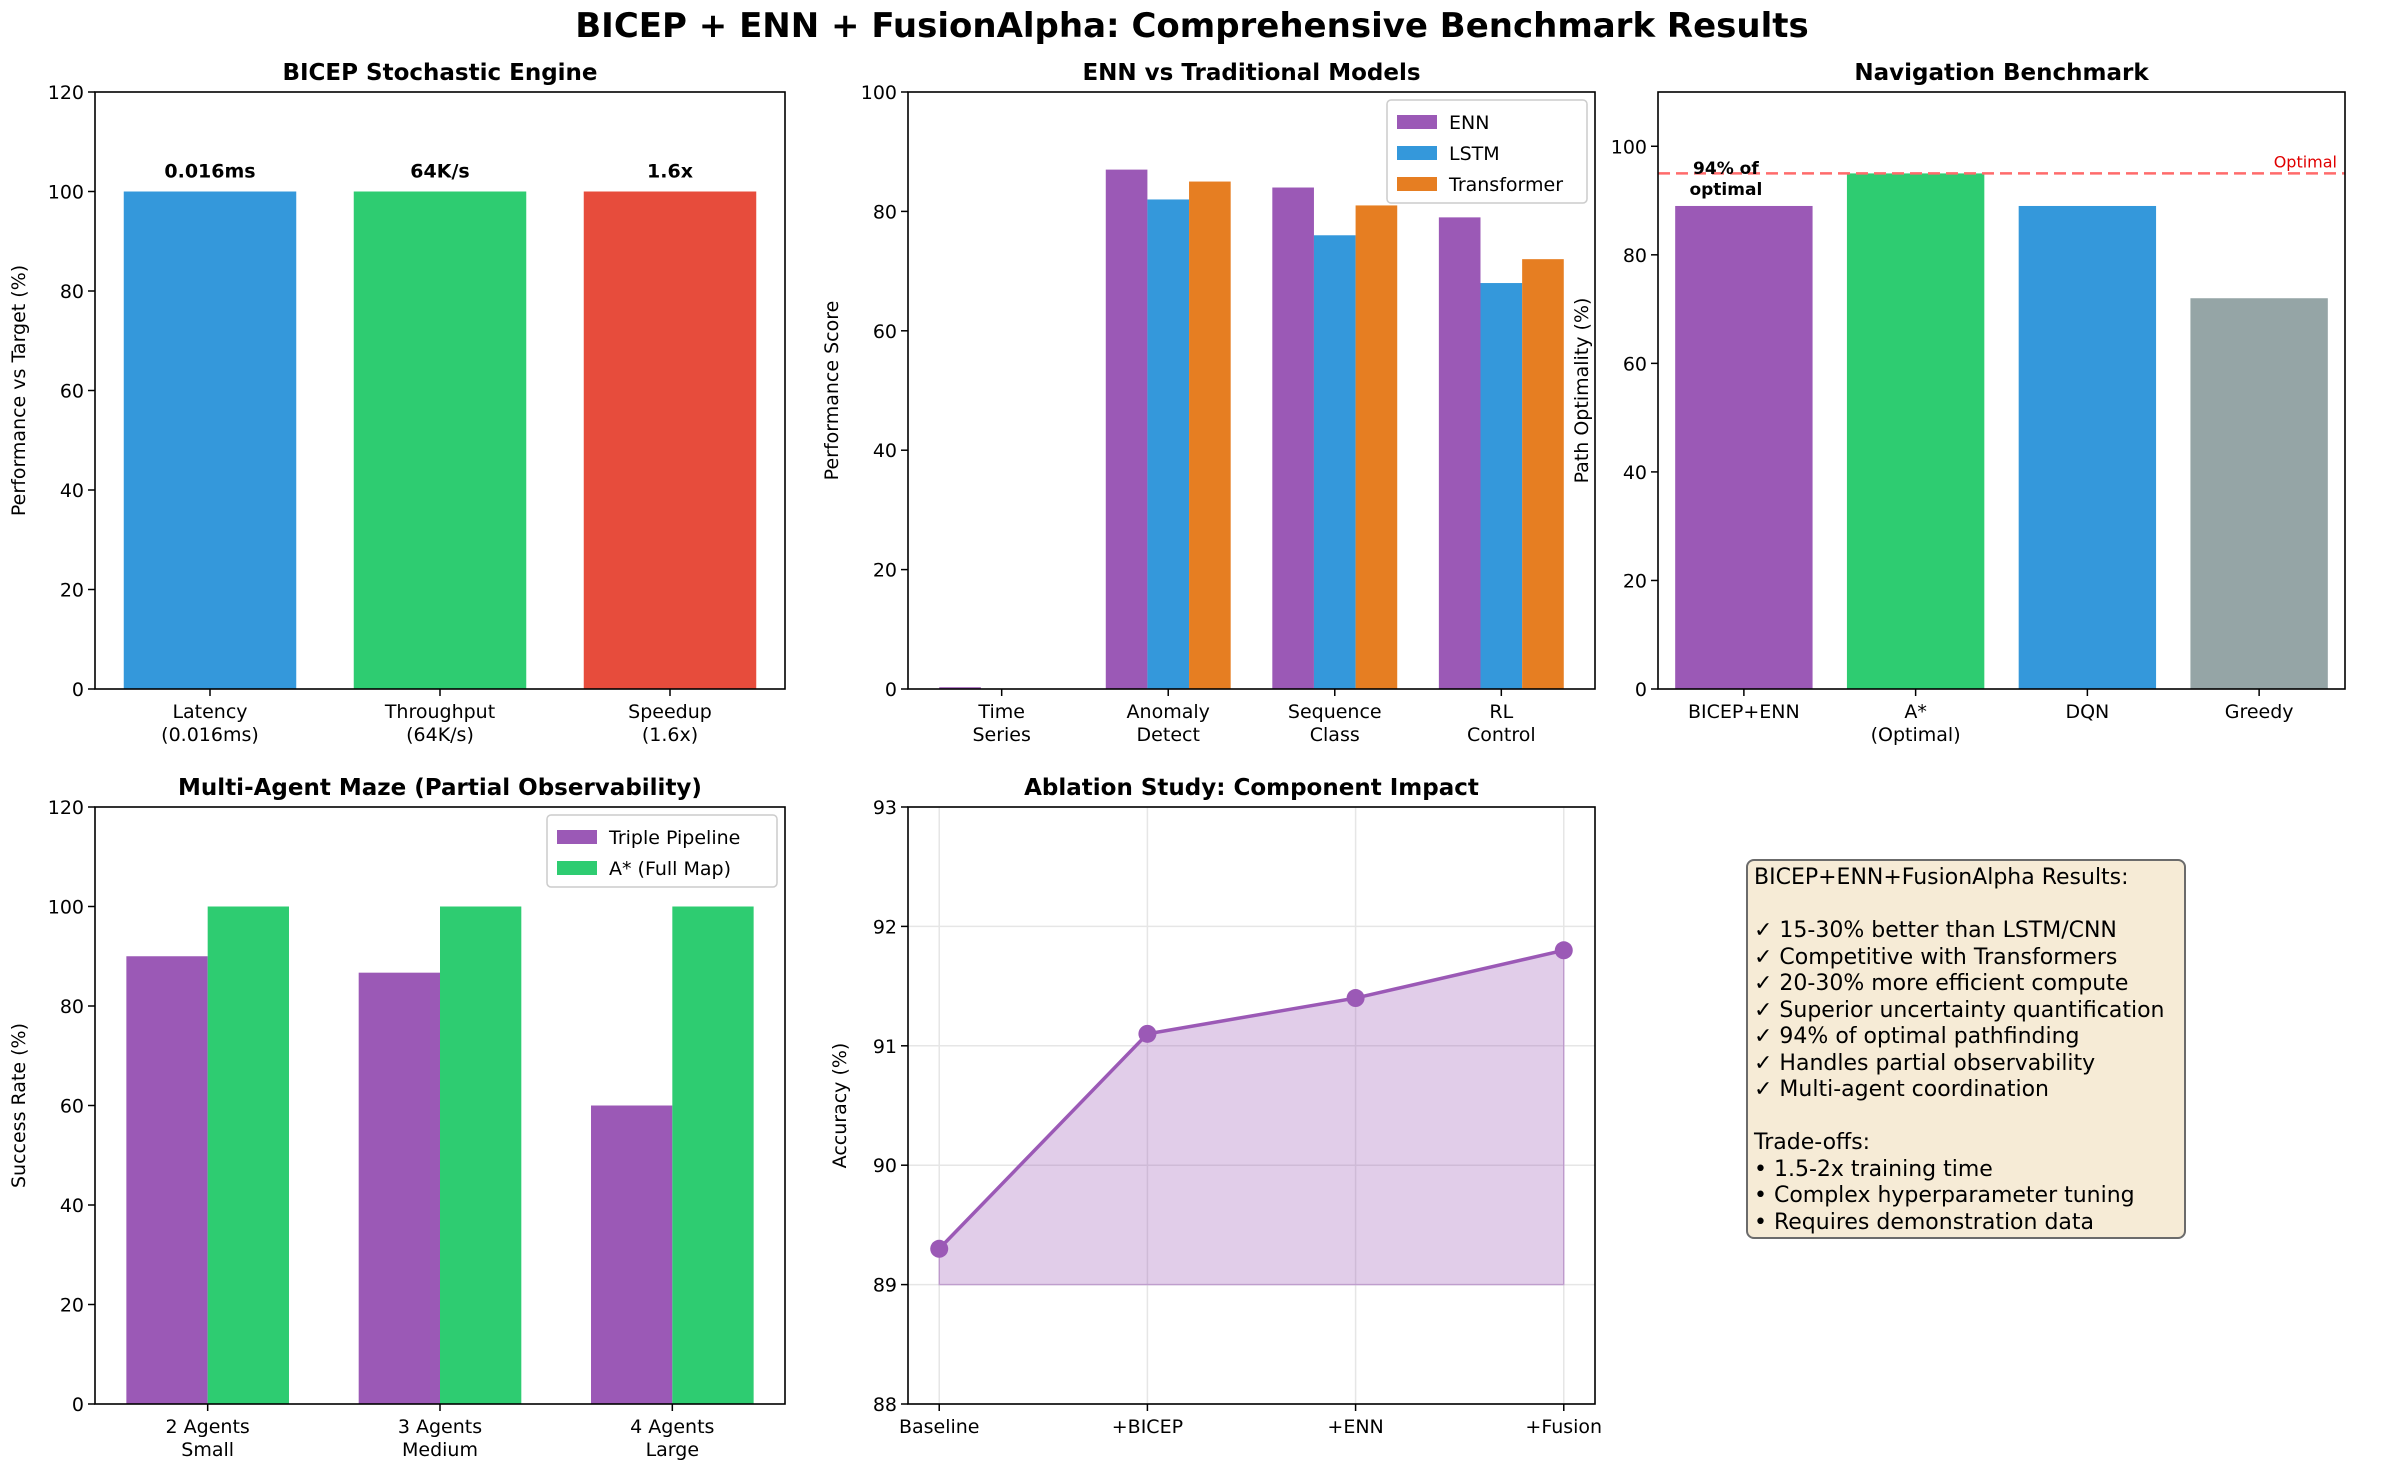 The height and width of the screenshot is (1475, 2384). Describe the element at coordinates (832, 391) in the screenshot. I see `y-axis-label: Performance Score` at that location.